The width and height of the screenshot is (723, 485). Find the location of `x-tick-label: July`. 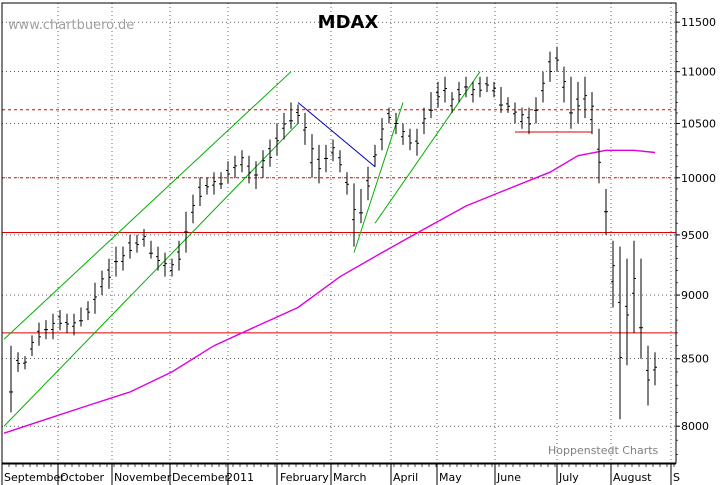

x-tick-label: July is located at coordinates (568, 477).